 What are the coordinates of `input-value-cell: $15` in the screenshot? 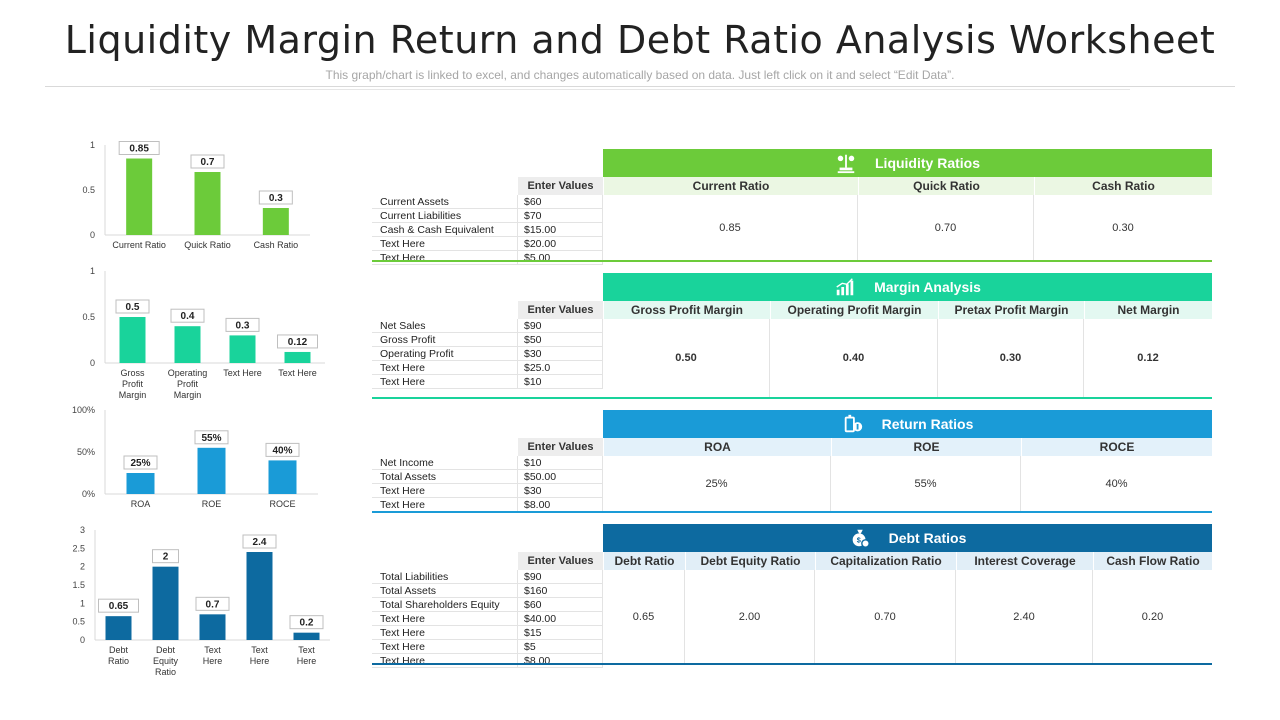 It's located at (560, 632).